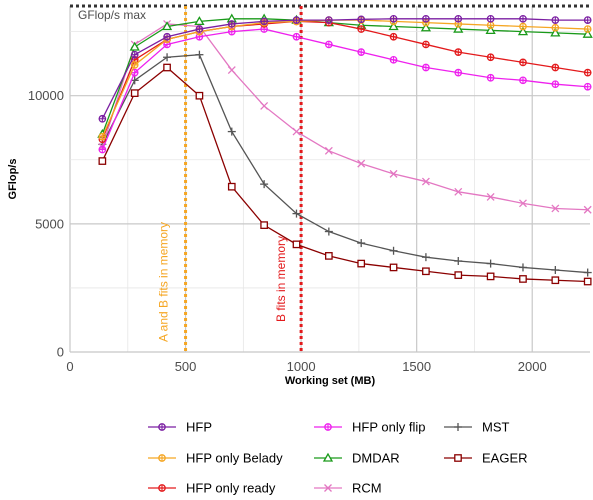 This screenshot has width=593, height=500. I want to click on legend-label: DMDAR, so click(376, 458).